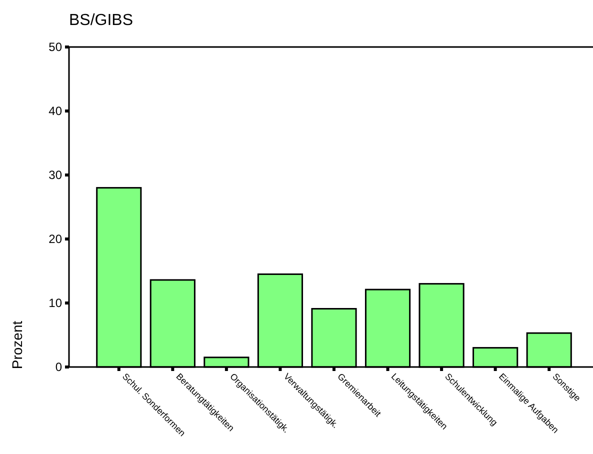  Describe the element at coordinates (55, 303) in the screenshot. I see `y-tick-label: 10` at that location.